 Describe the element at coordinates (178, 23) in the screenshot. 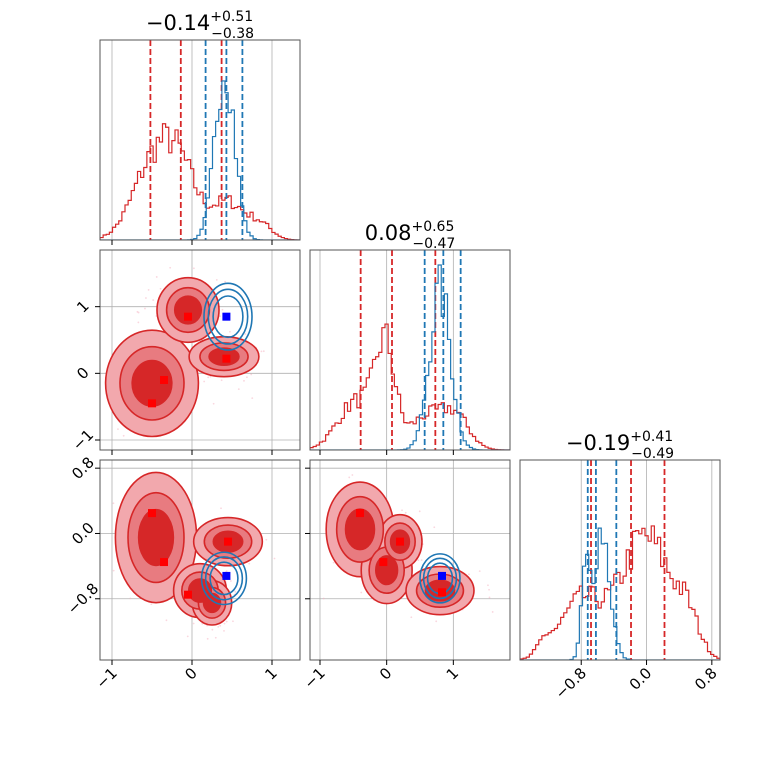

I see `title-value: −0.14` at that location.